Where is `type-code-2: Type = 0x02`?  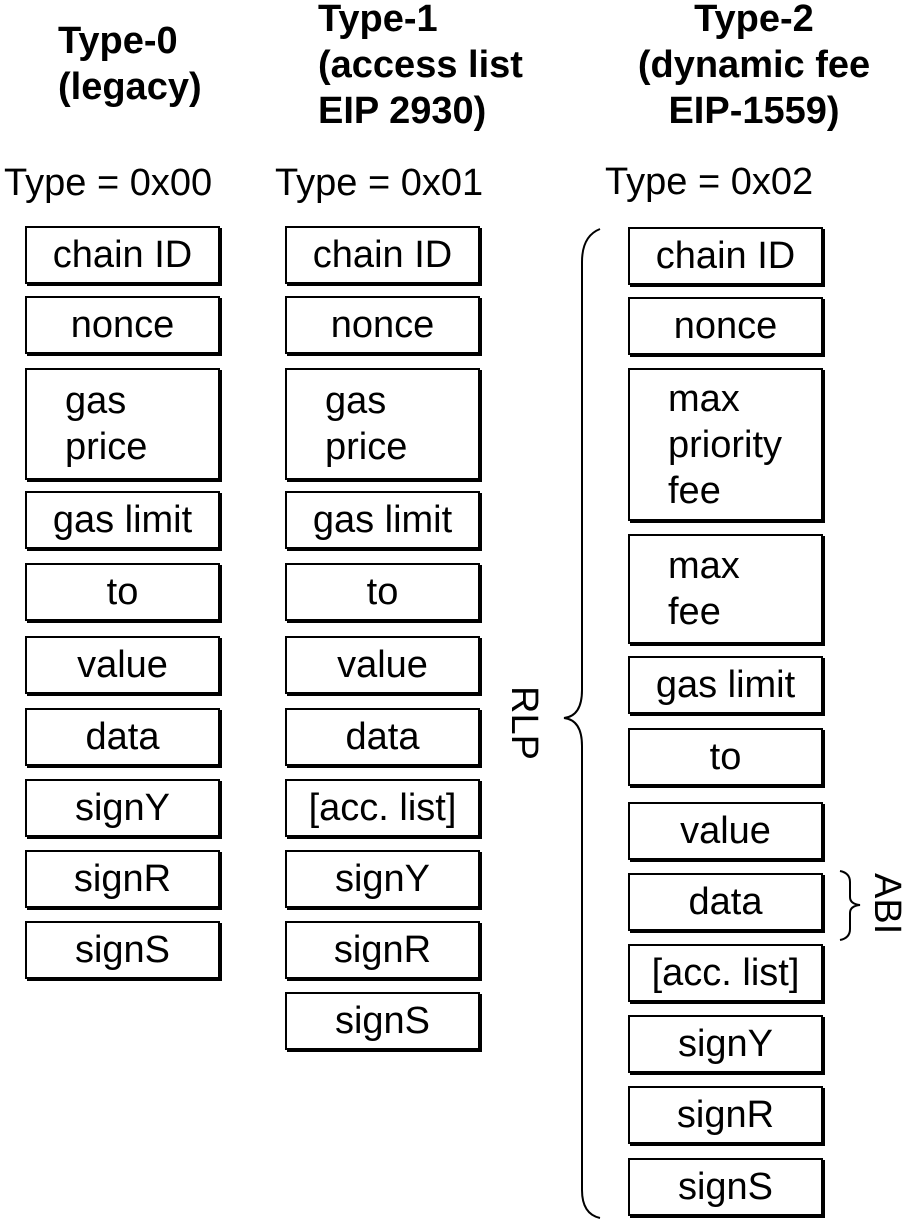
type-code-2: Type = 0x02 is located at coordinates (709, 182).